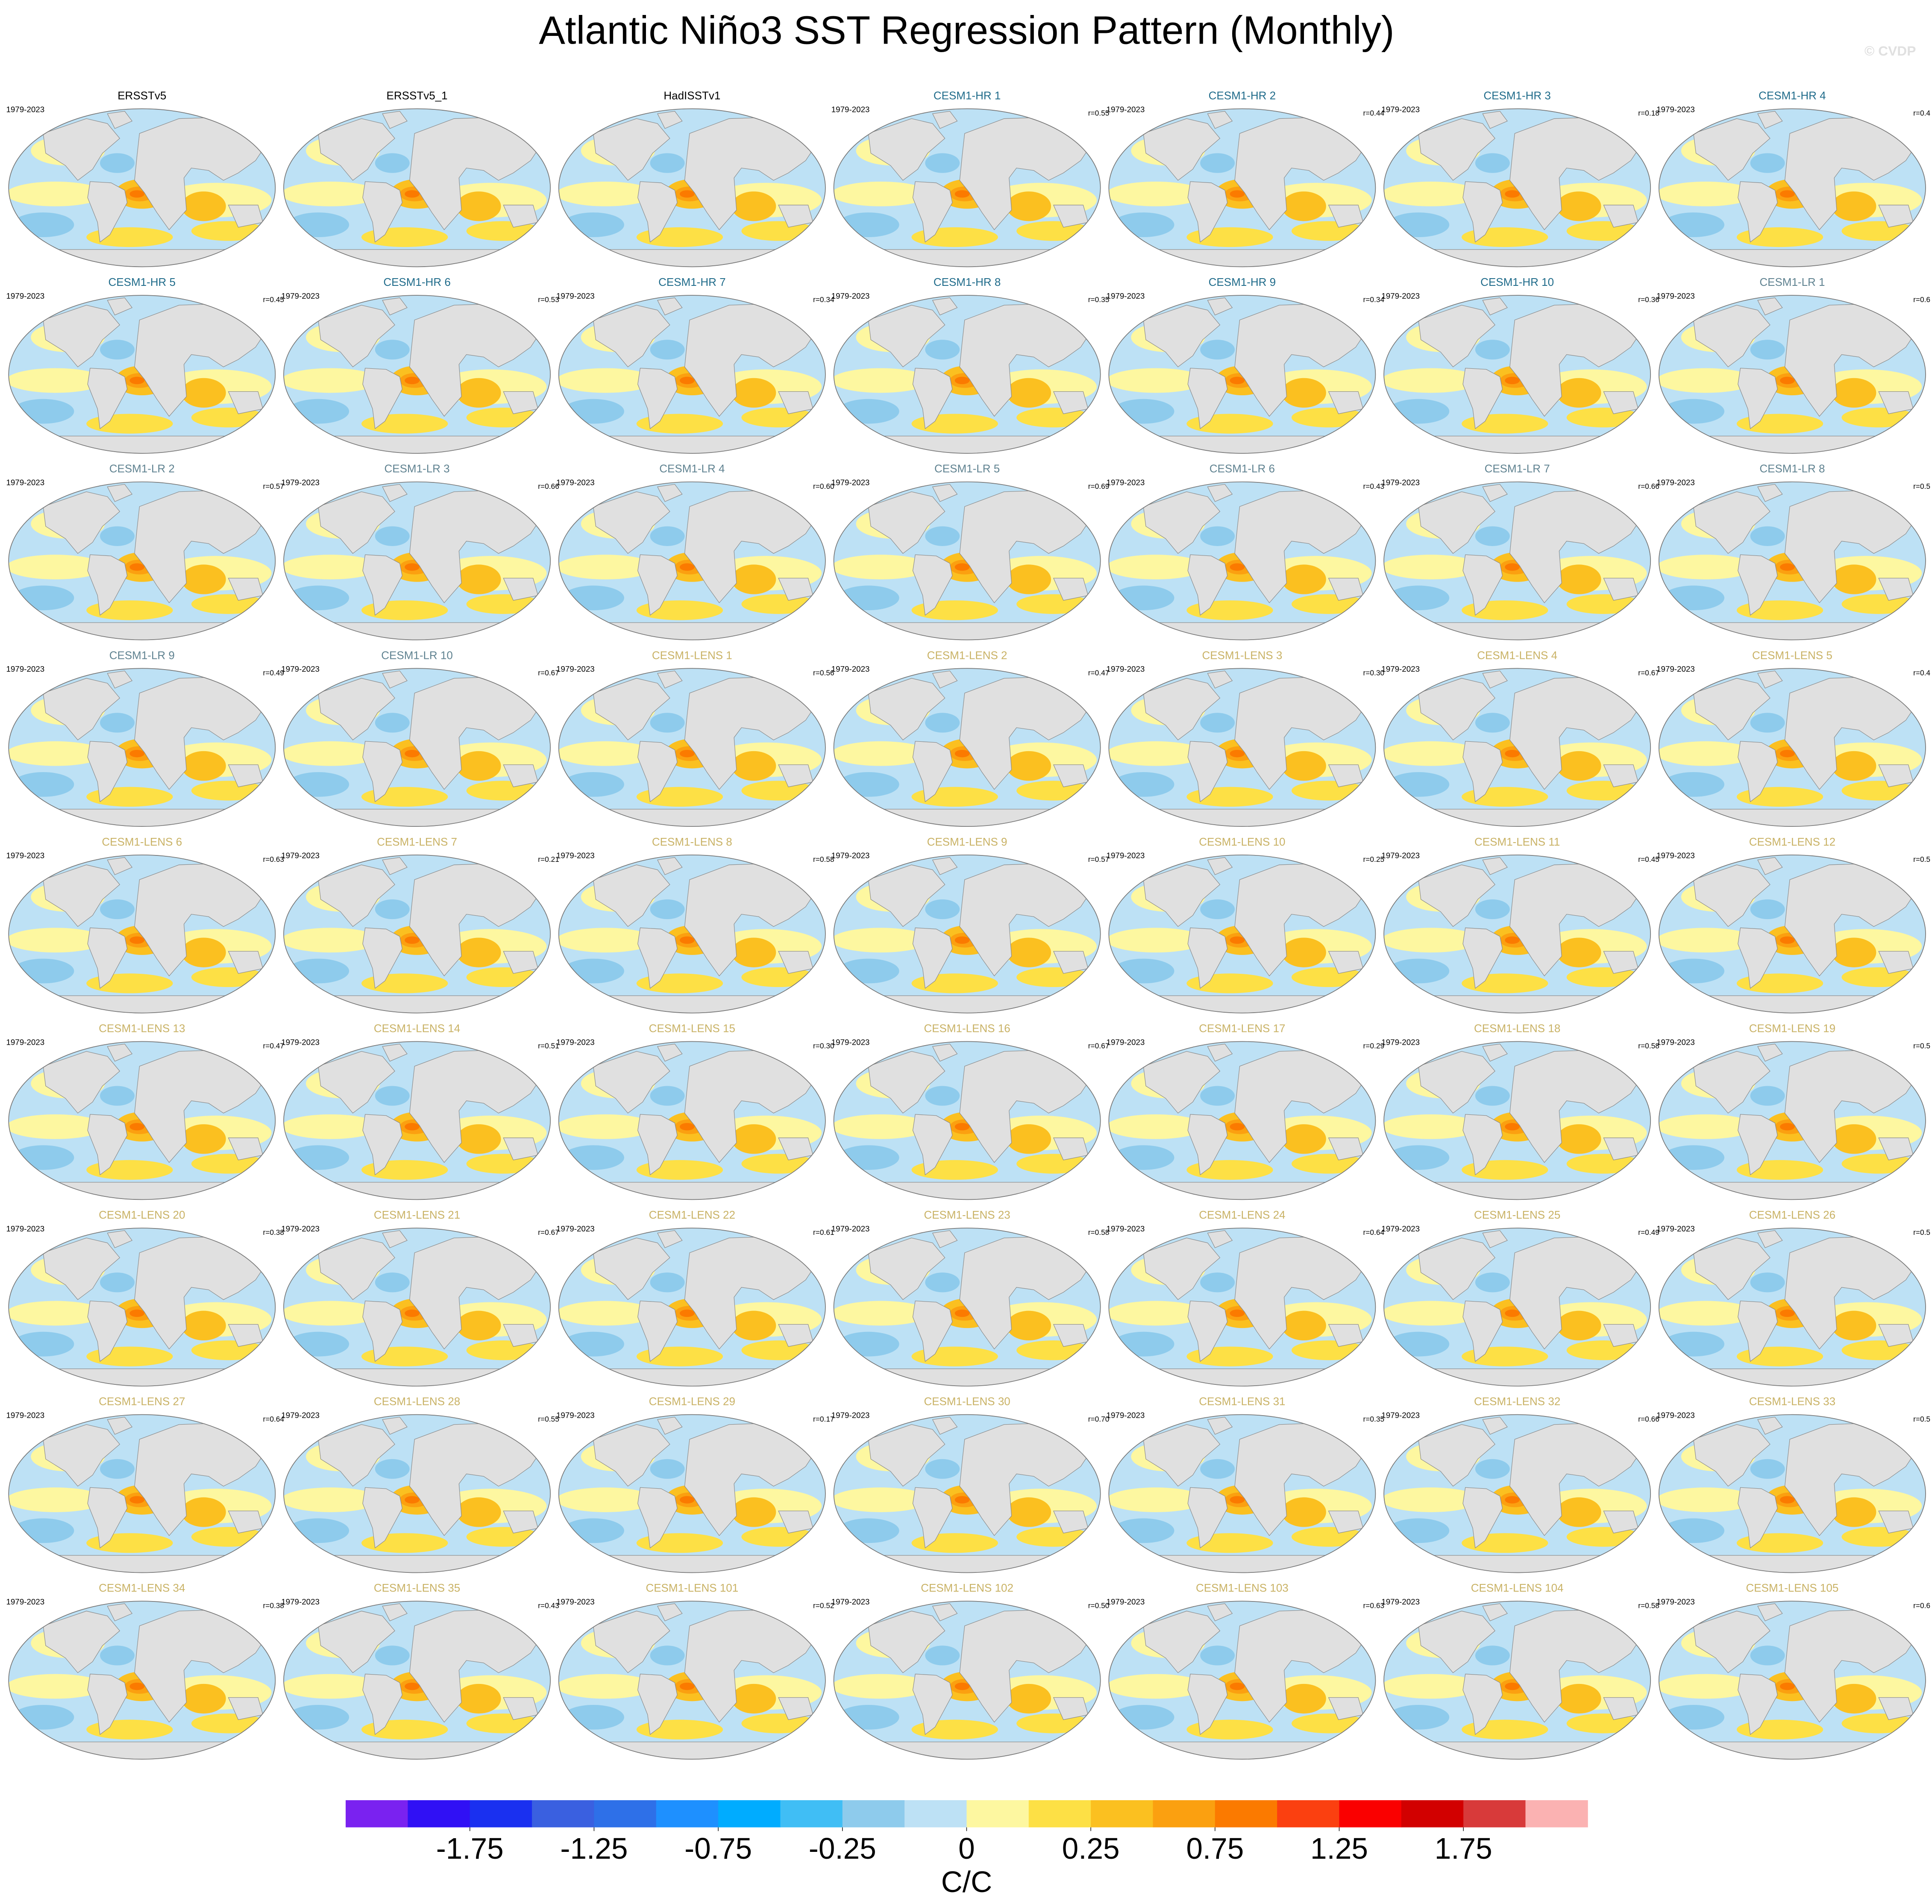  Describe the element at coordinates (1374, 487) in the screenshot. I see `panel-correlation: r=0.43` at that location.